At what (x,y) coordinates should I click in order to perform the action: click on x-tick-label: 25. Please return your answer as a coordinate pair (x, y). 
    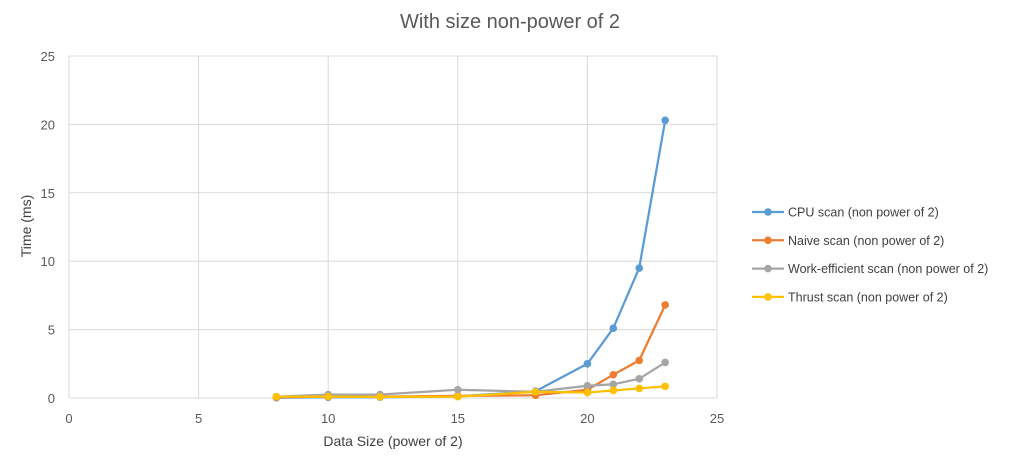
    Looking at the image, I should click on (717, 418).